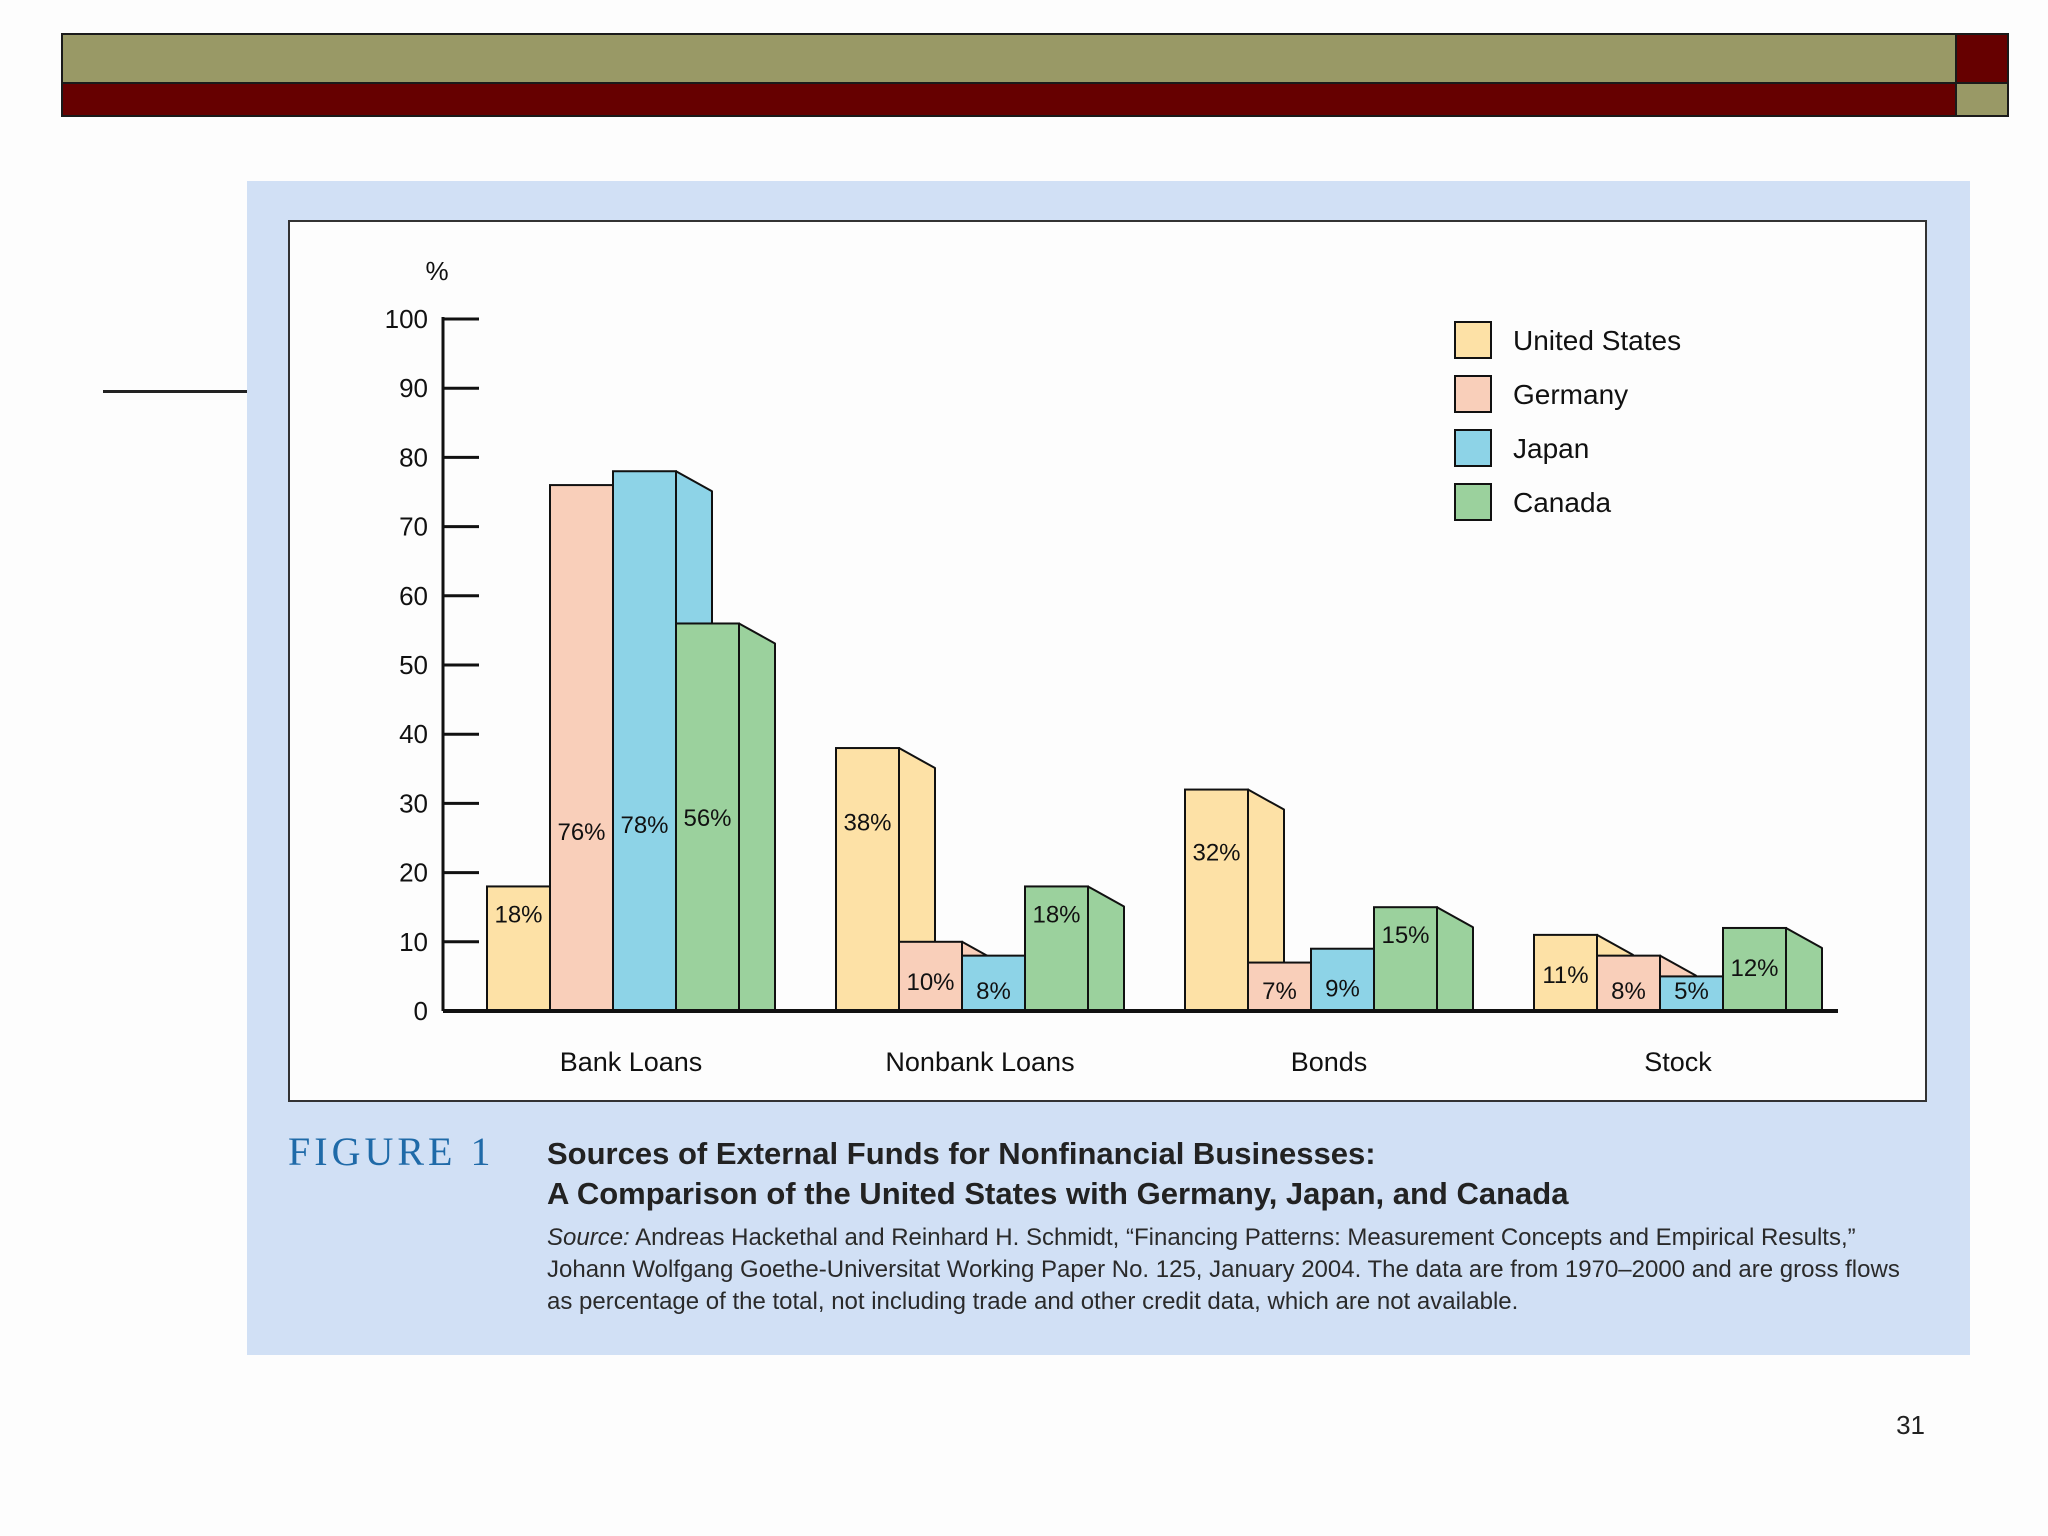  Describe the element at coordinates (1473, 502) in the screenshot. I see `legend-swatch-canada` at that location.